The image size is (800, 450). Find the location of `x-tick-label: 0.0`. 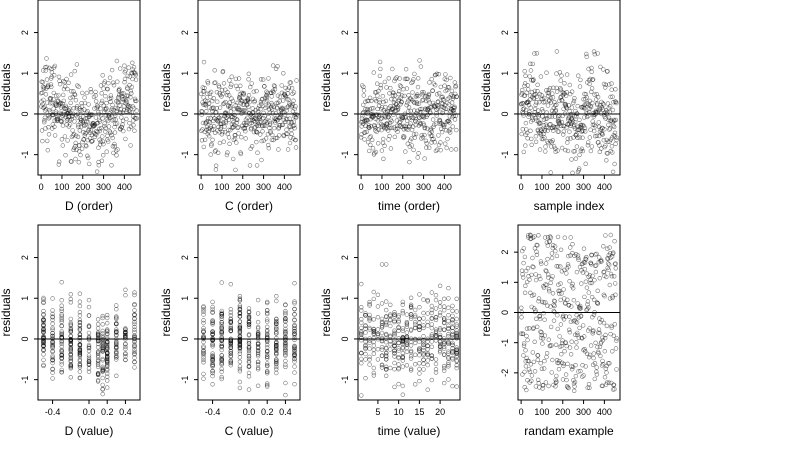

x-tick-label: 0.0 is located at coordinates (249, 412).